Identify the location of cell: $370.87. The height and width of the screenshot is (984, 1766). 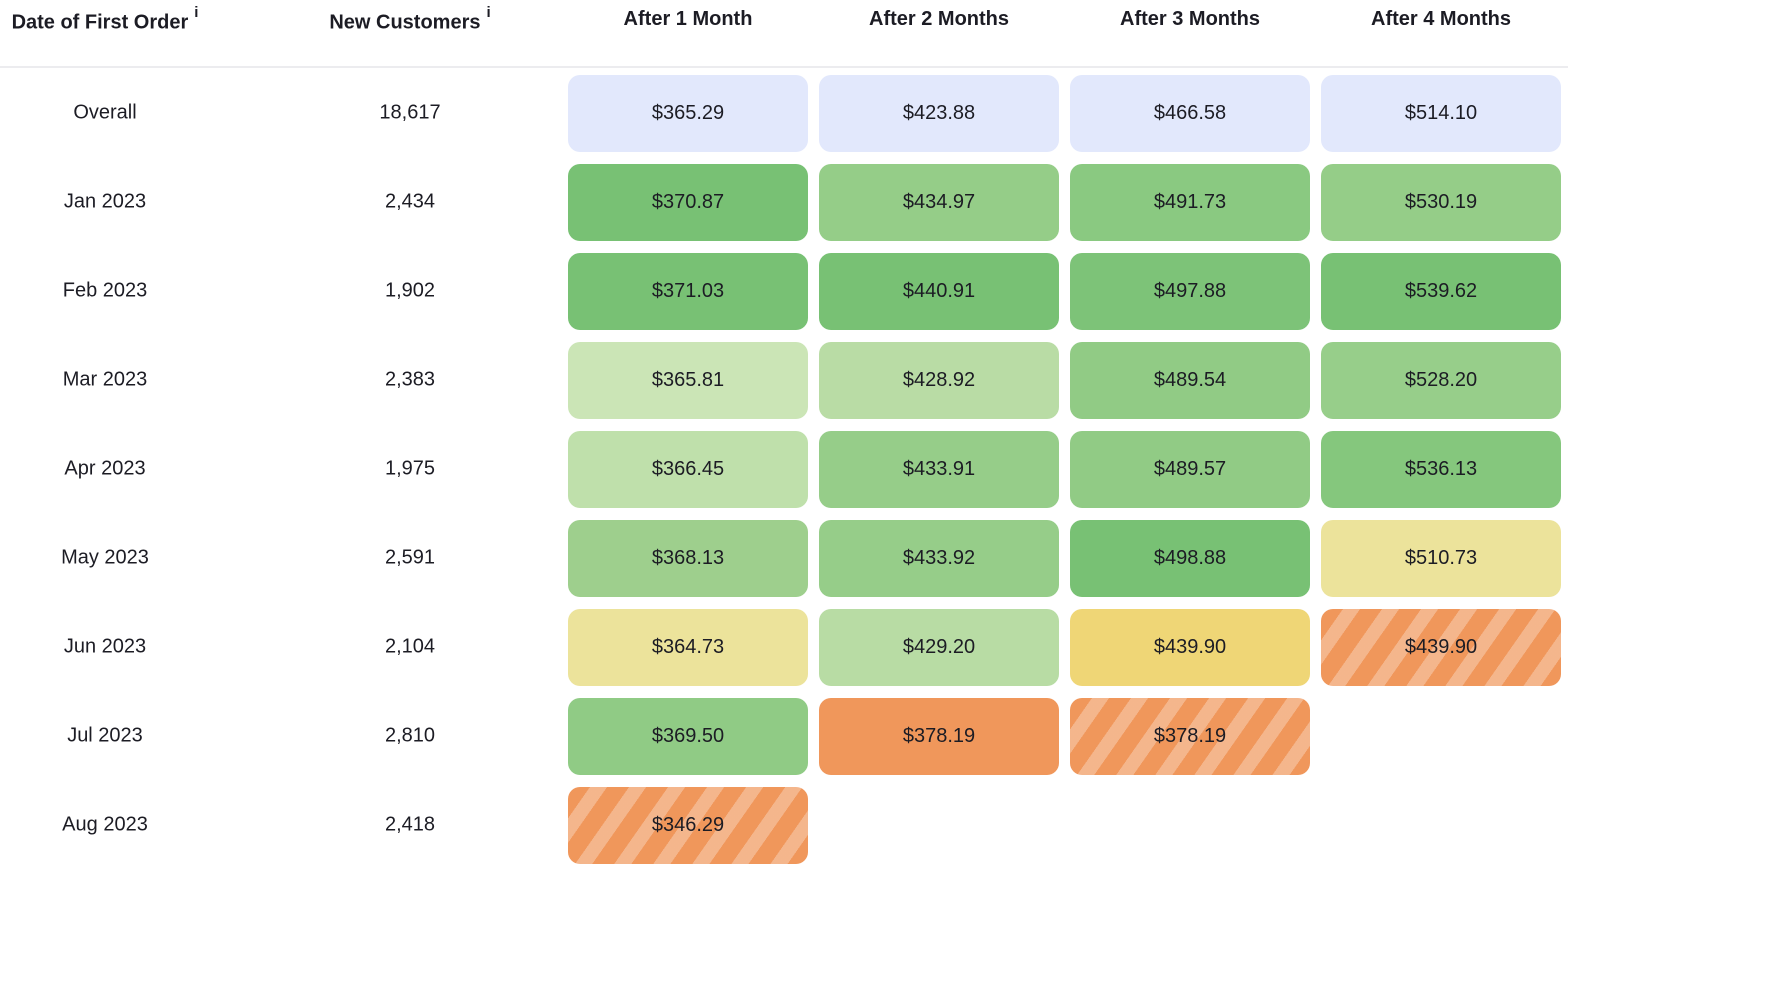
(688, 202).